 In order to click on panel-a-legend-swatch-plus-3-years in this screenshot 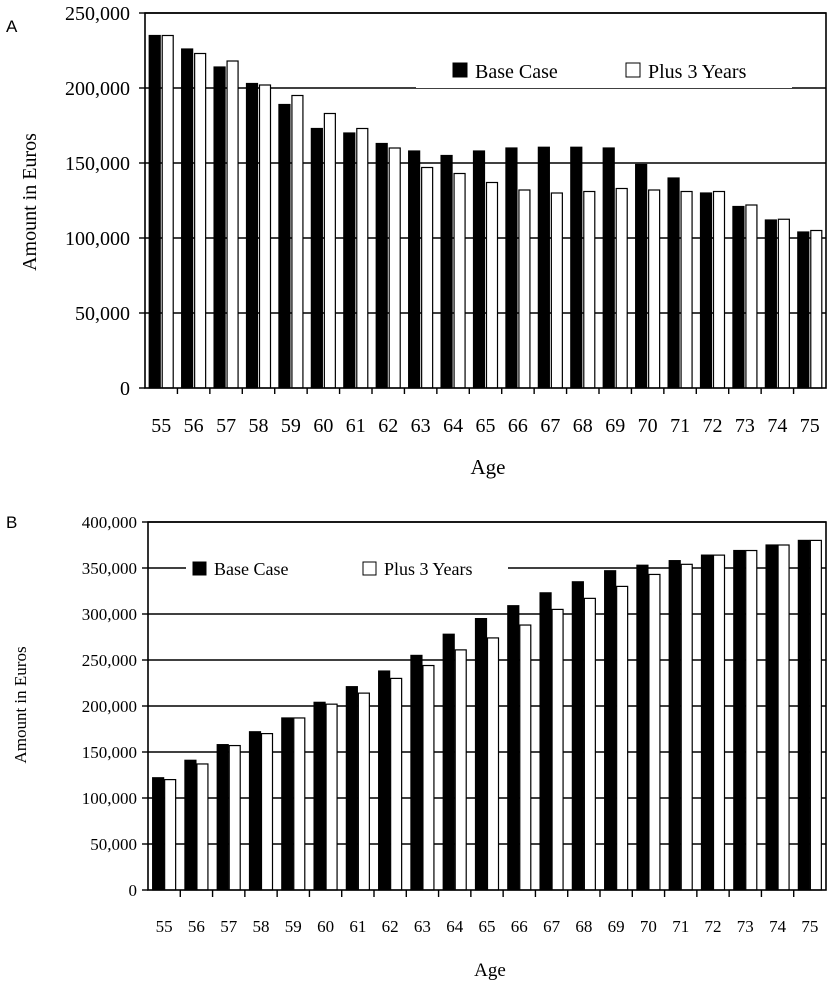, I will do `click(633, 70)`.